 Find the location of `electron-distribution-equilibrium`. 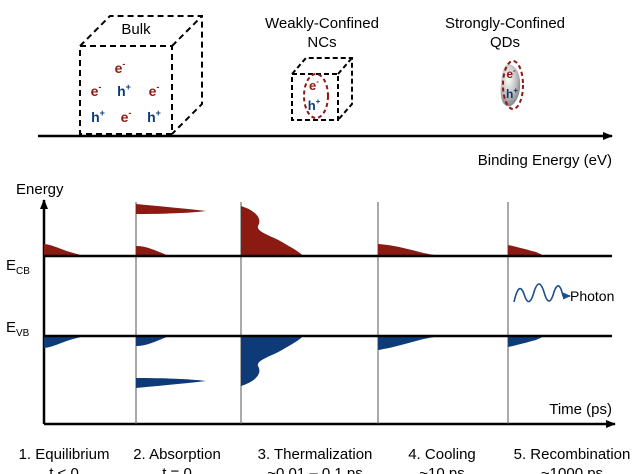

electron-distribution-equilibrium is located at coordinates (64, 250).